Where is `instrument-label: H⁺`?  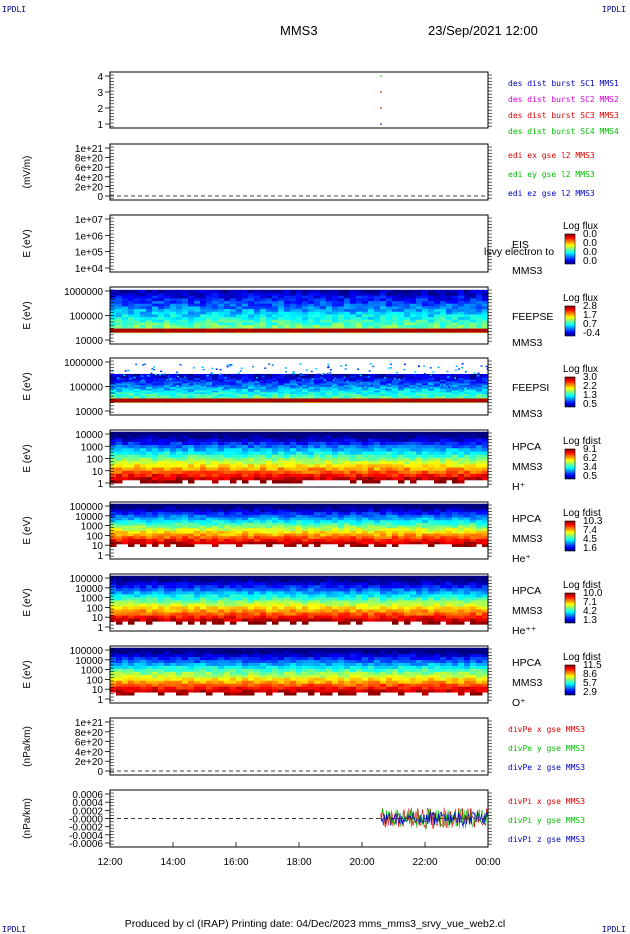 instrument-label: H⁺ is located at coordinates (519, 487).